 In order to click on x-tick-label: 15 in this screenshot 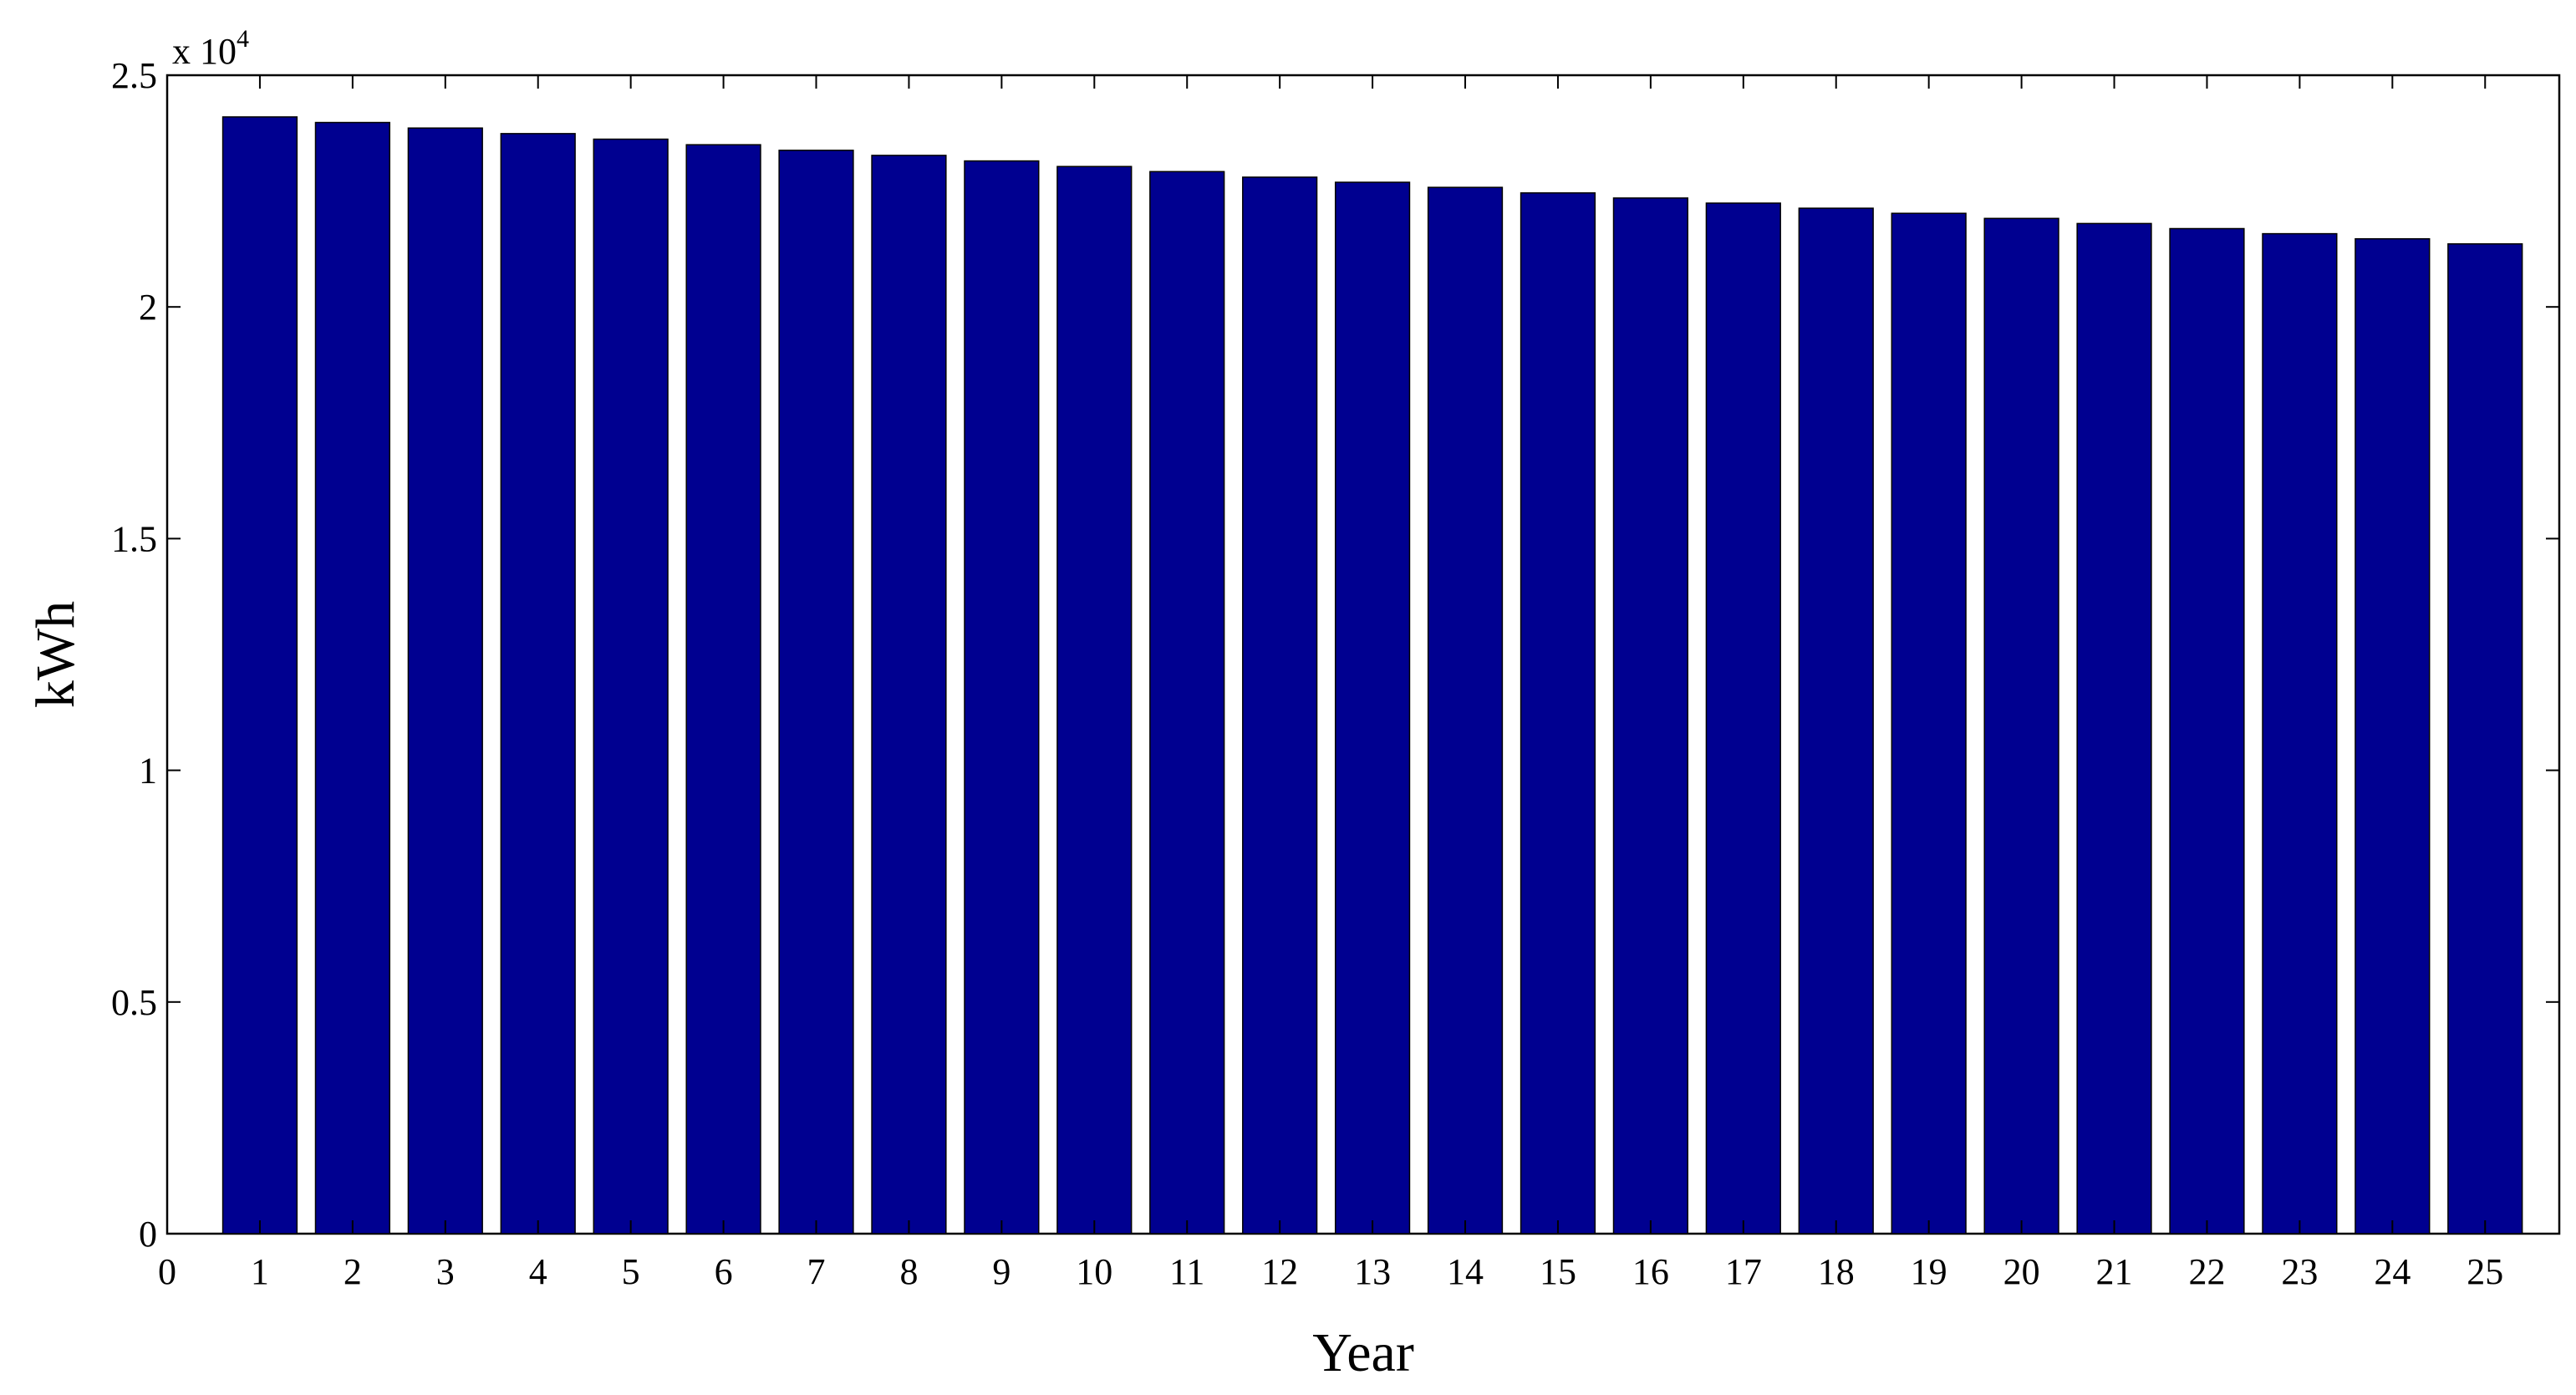, I will do `click(1558, 1271)`.